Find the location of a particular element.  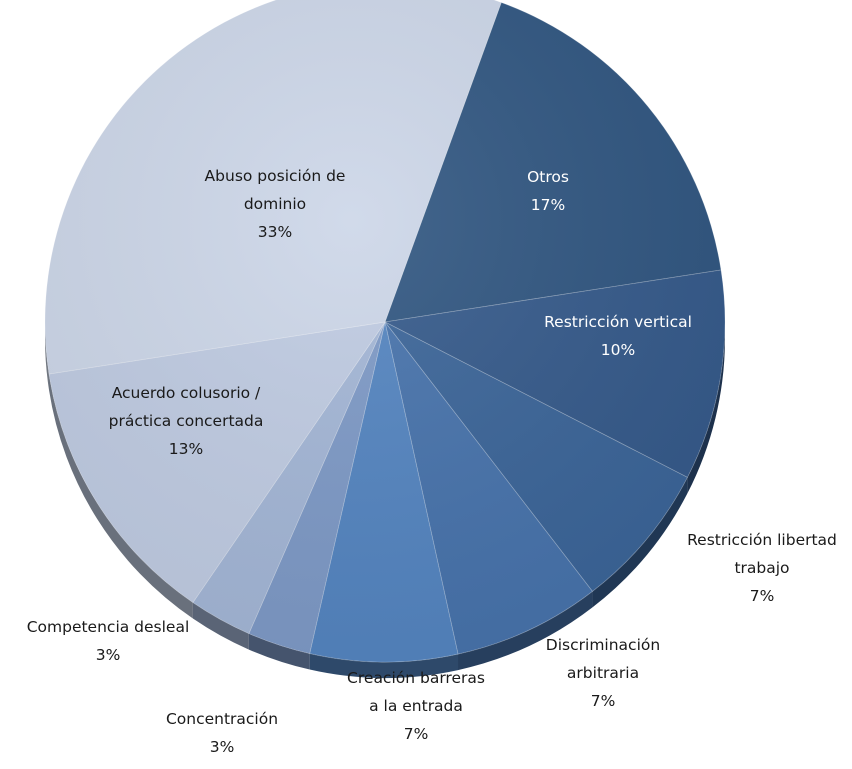

pie-label-otros: Otros 17% is located at coordinates (548, 191).